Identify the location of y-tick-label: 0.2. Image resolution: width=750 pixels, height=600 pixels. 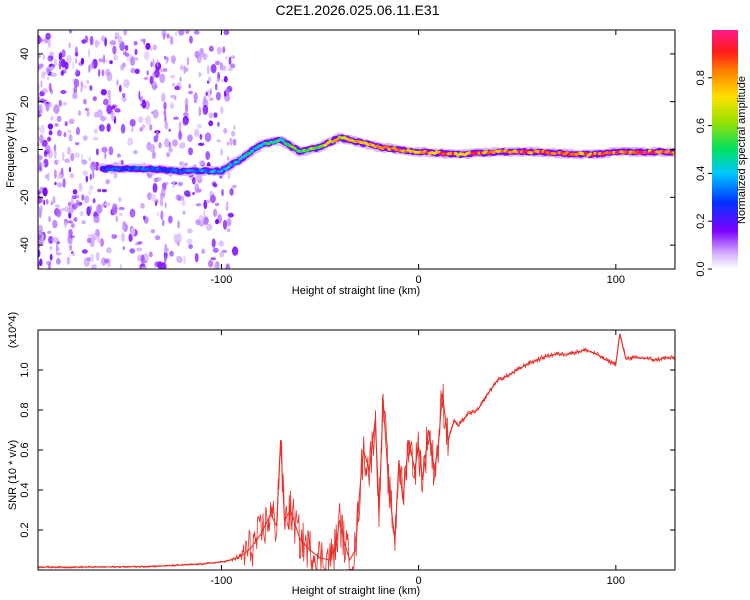
(25, 529).